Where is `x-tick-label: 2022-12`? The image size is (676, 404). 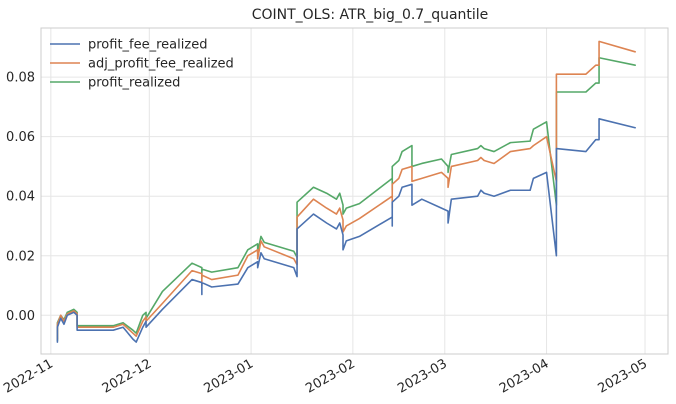 x-tick-label: 2022-12 is located at coordinates (127, 376).